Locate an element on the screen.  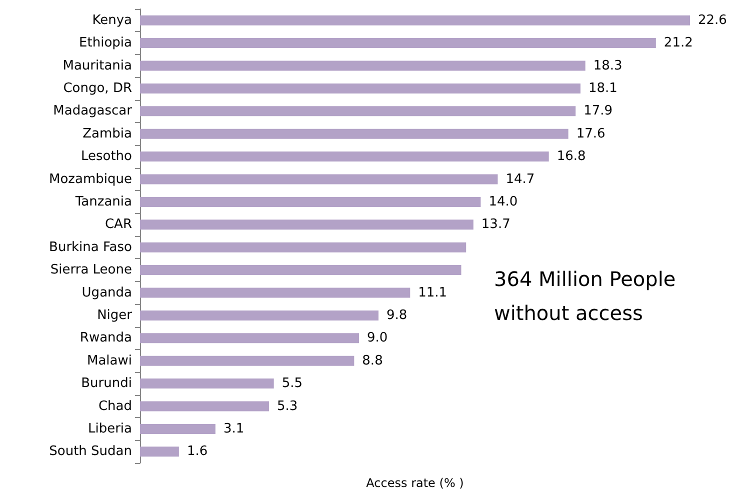
y-tick-label: CAR is located at coordinates (118, 224).